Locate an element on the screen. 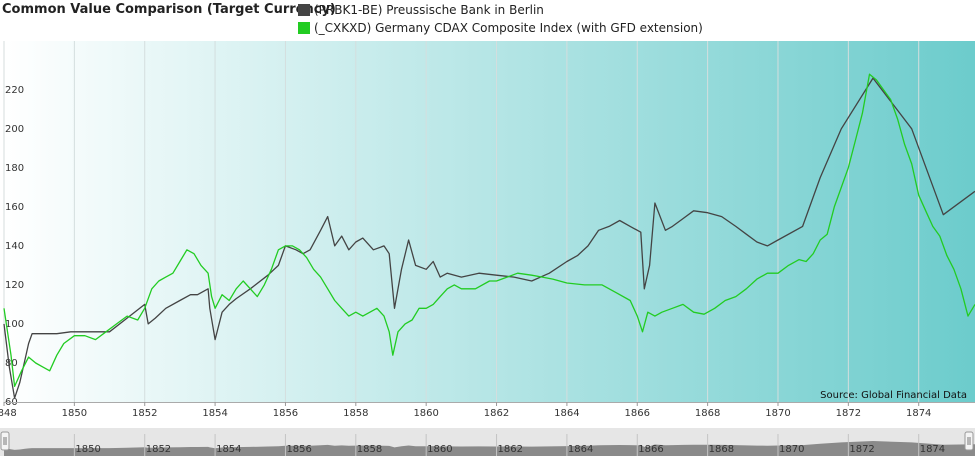 Image resolution: width=975 pixels, height=456 pixels. x-tick-label-1872: 1872 is located at coordinates (848, 413).